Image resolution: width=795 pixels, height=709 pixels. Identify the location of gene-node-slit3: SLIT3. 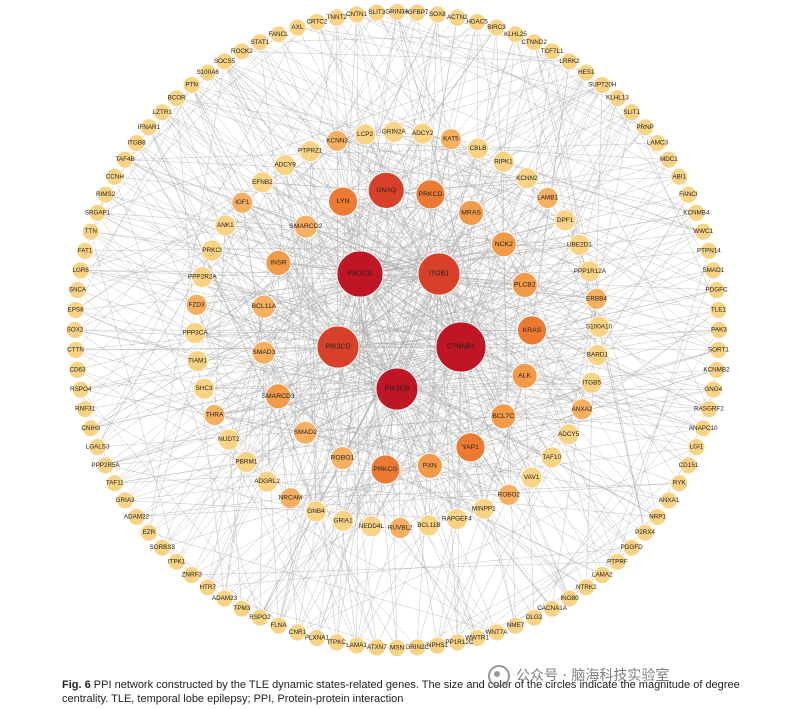
(376, 12).